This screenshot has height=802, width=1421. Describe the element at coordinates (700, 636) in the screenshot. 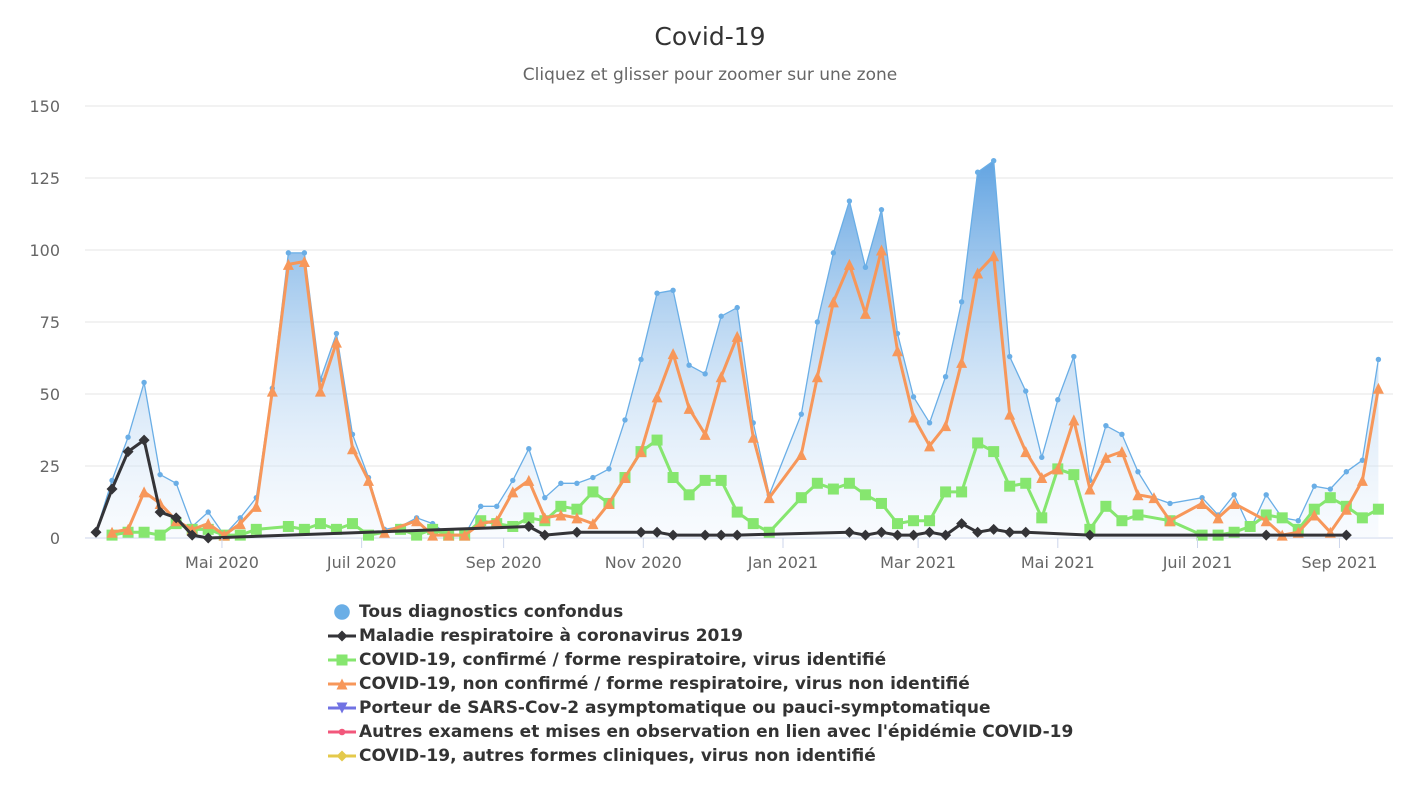

I see `legend-item: Maladie respiratoire à coronavirus 2019` at that location.